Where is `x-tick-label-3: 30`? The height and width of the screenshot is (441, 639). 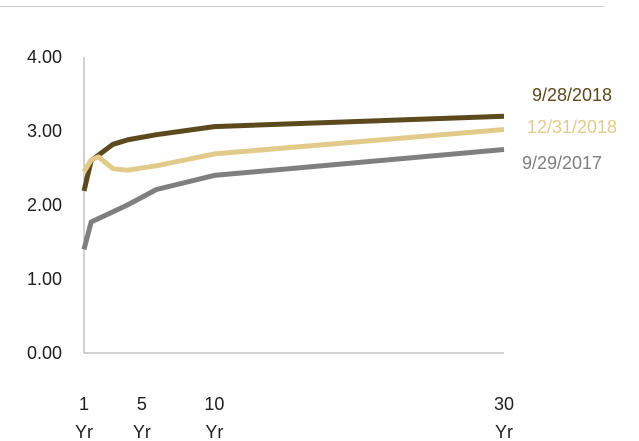 x-tick-label-3: 30 is located at coordinates (504, 404).